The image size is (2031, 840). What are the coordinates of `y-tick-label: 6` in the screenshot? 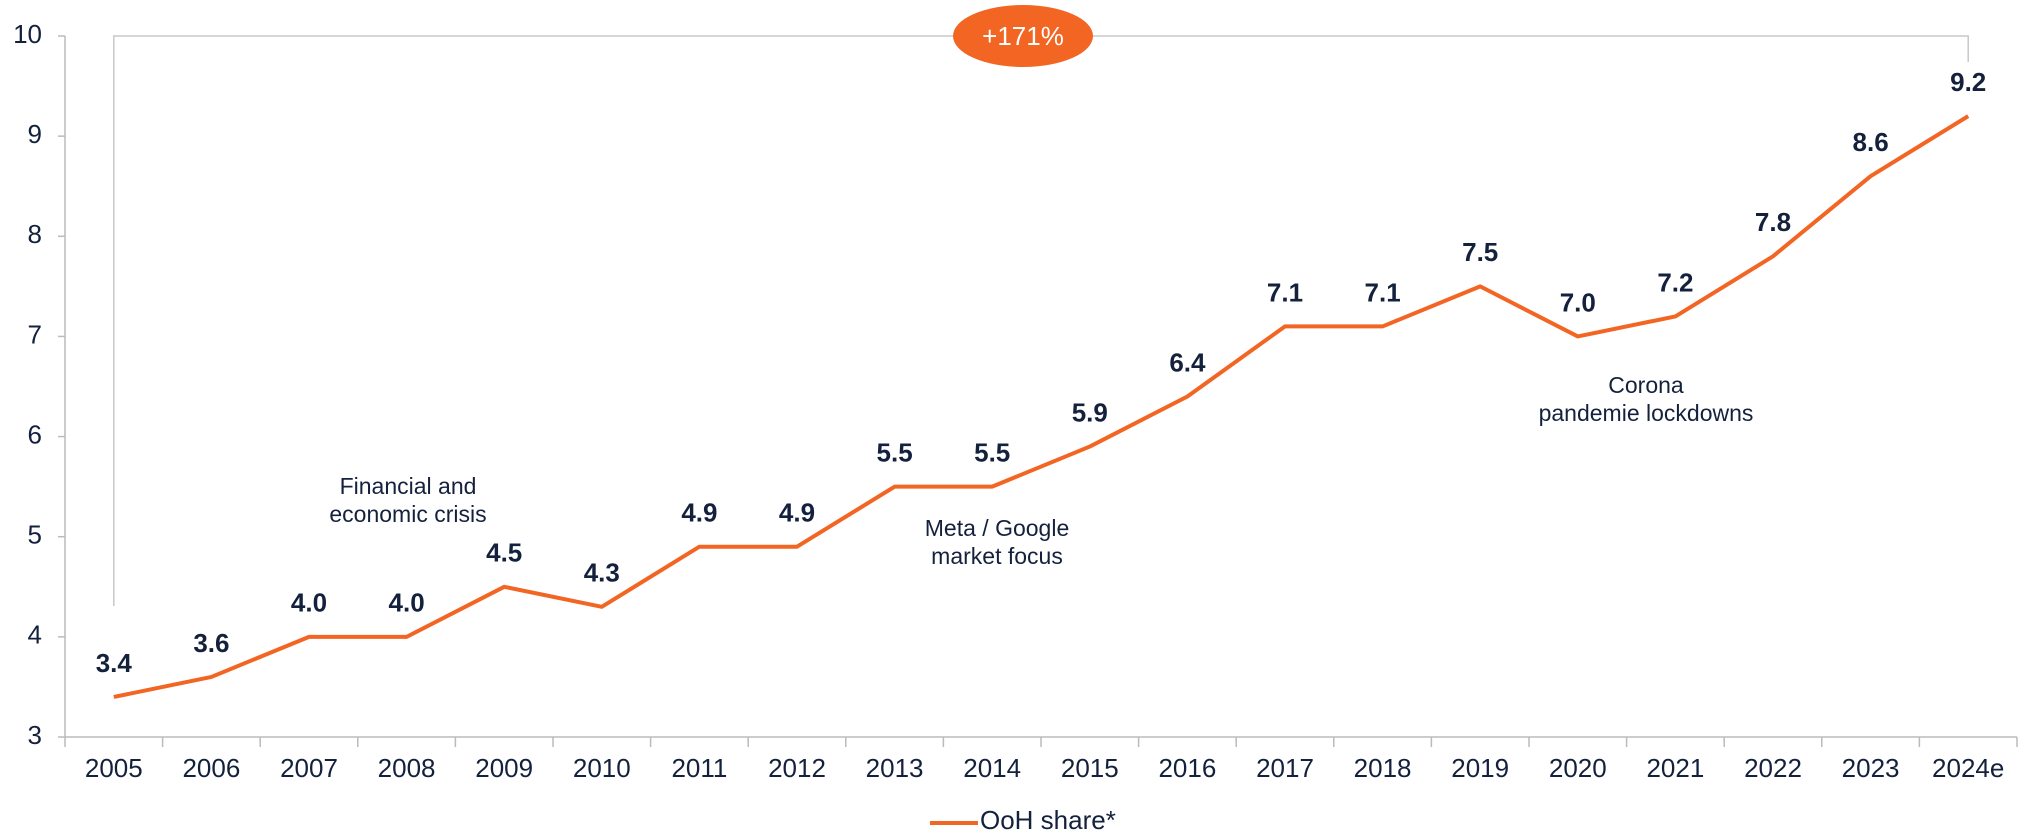 It's located at (35, 434).